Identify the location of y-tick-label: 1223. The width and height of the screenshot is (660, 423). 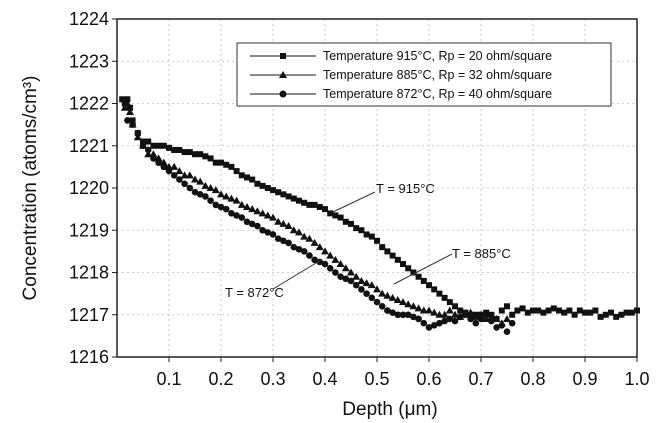
(89, 61).